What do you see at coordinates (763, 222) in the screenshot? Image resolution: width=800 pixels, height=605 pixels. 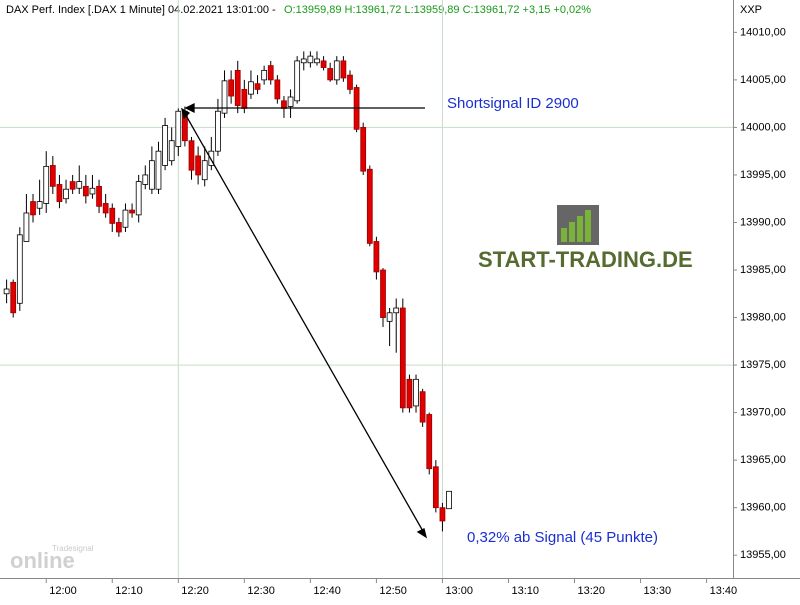 I see `y-tick-label: 13990,00` at bounding box center [763, 222].